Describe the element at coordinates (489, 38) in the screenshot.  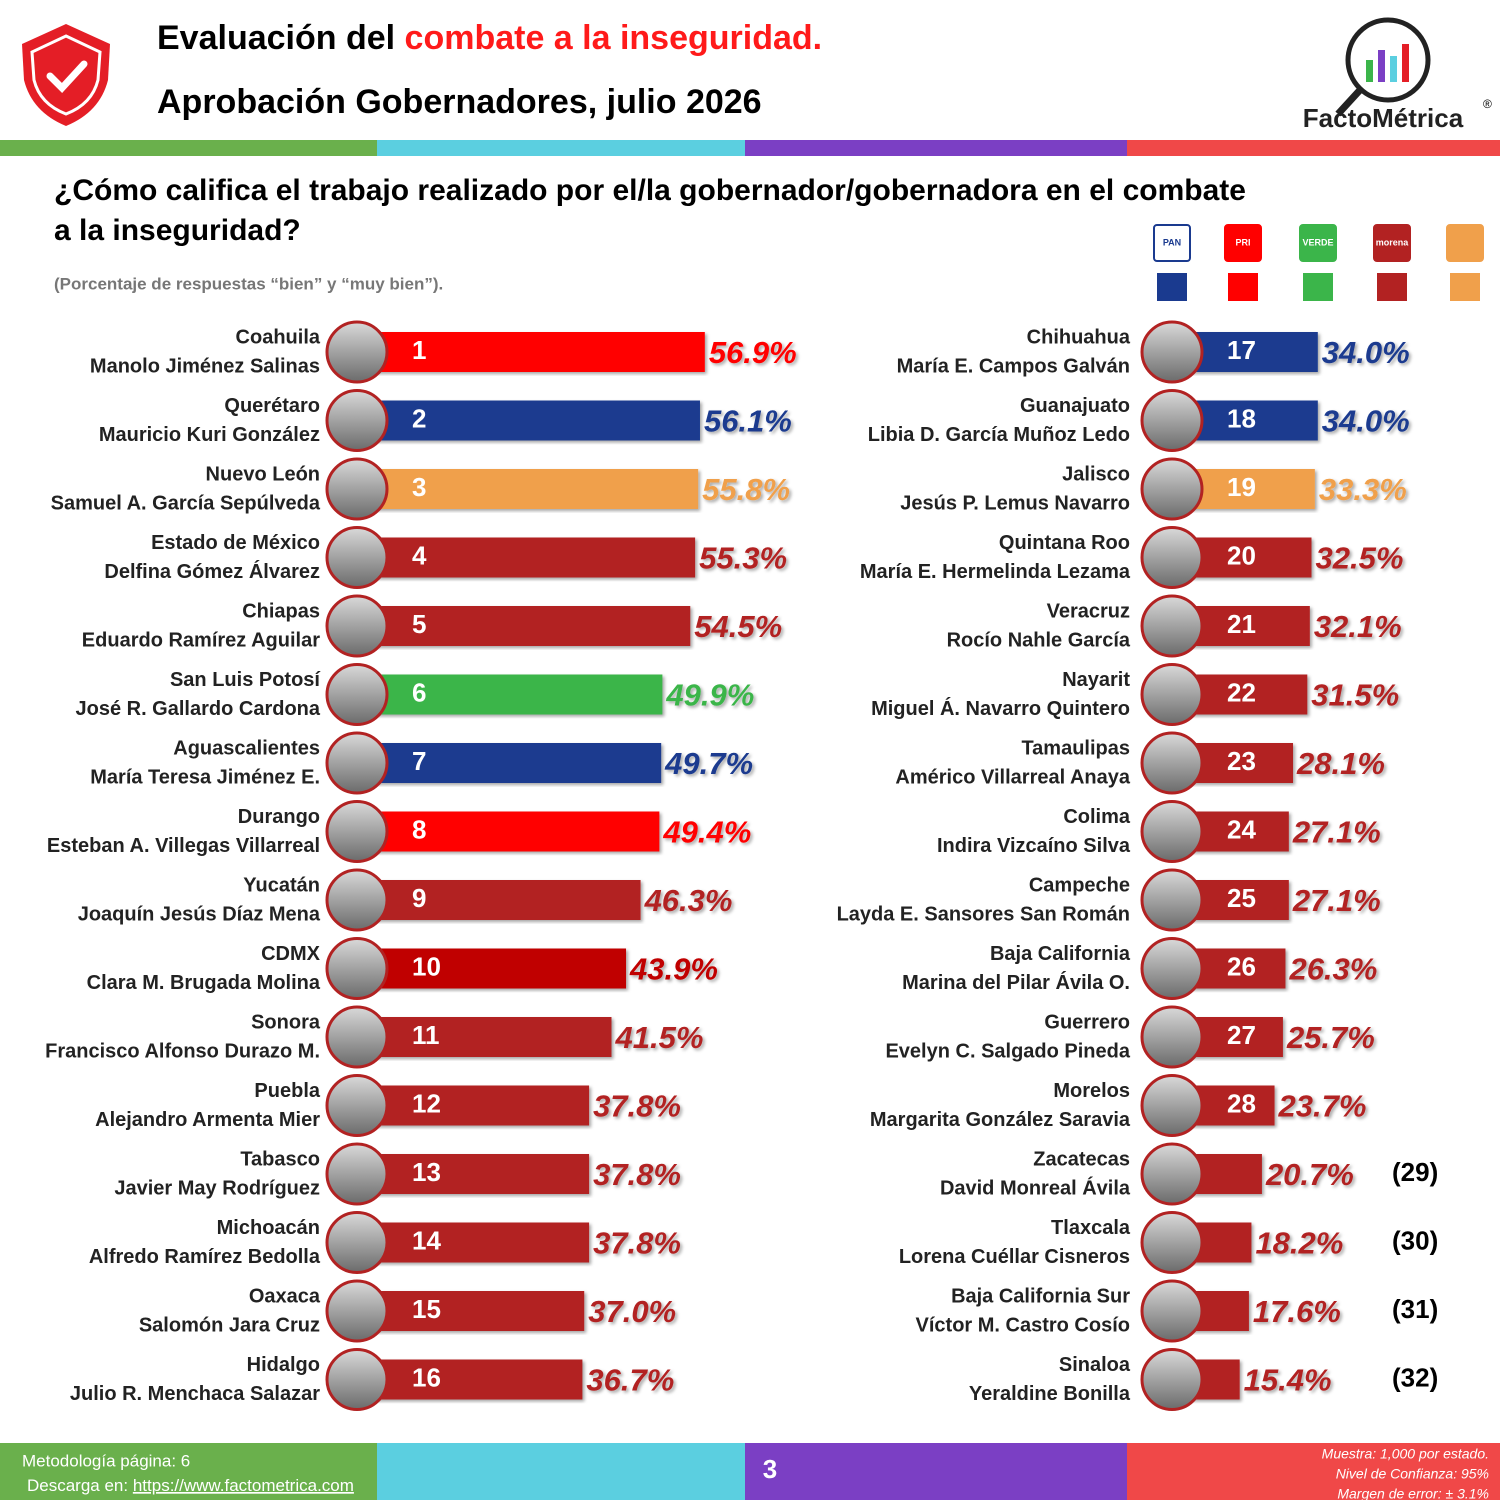
I see `title: Evaluación del combate a la inseguridad.` at that location.